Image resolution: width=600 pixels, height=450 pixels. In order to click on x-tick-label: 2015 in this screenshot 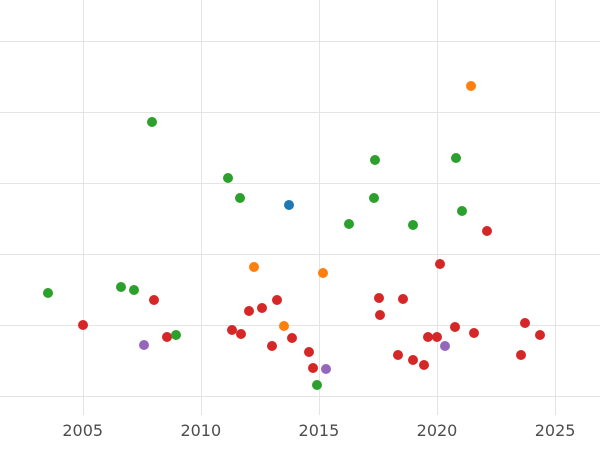, I will do `click(319, 430)`.